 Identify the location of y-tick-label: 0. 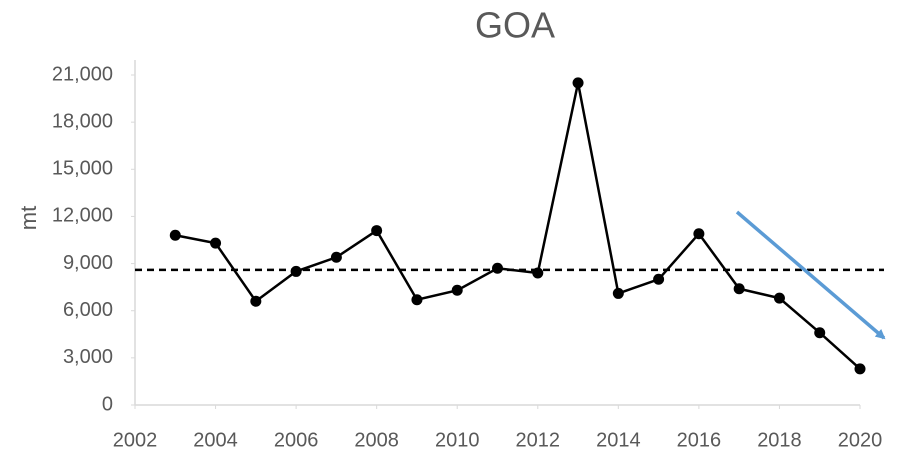
(107, 404).